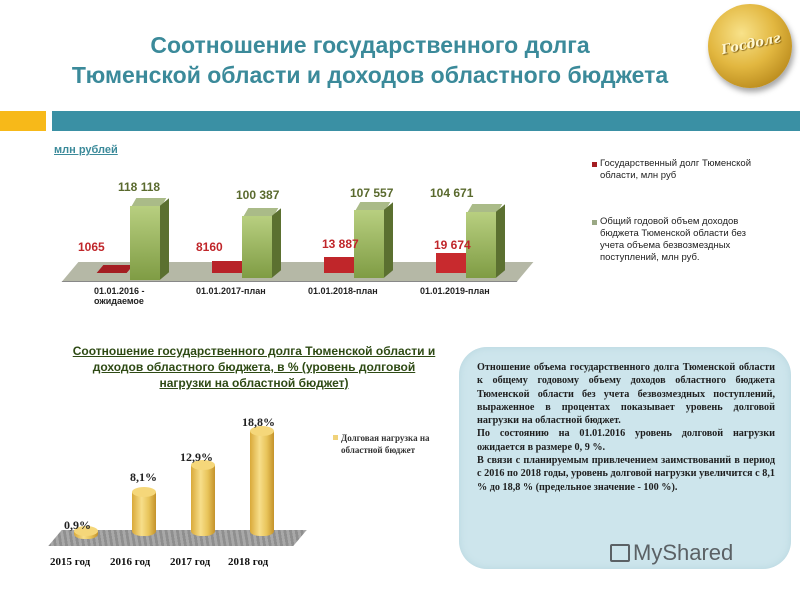  What do you see at coordinates (203, 498) in the screenshot?
I see `cylinder-2017` at bounding box center [203, 498].